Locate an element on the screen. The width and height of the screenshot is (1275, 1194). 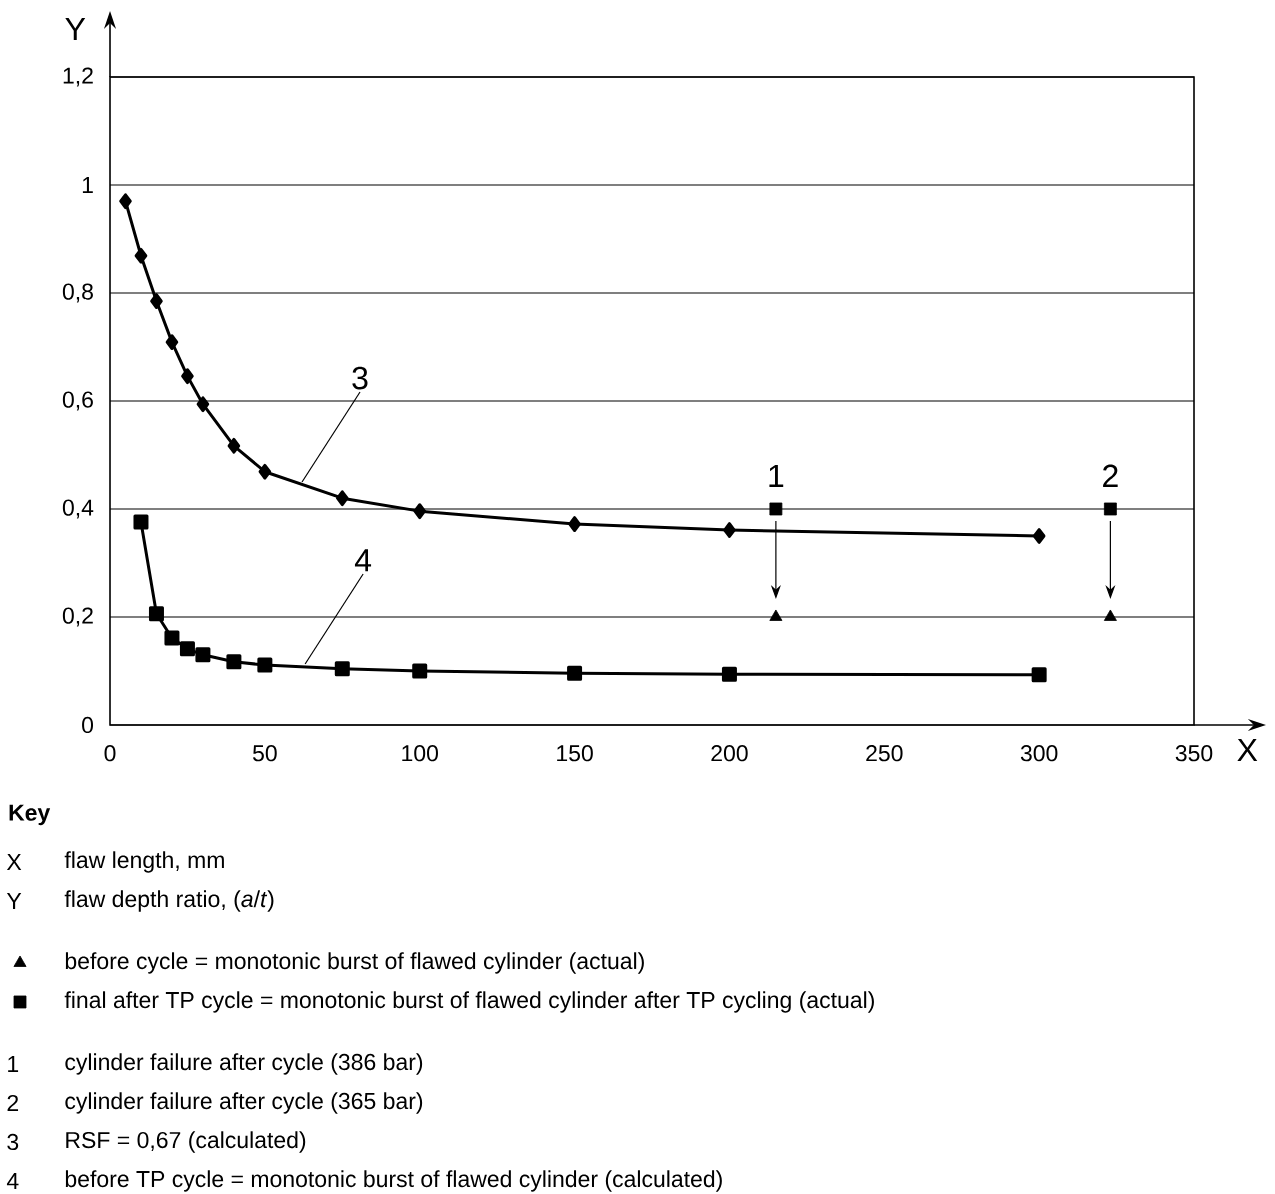
text: 4 is located at coordinates (12, 1181).